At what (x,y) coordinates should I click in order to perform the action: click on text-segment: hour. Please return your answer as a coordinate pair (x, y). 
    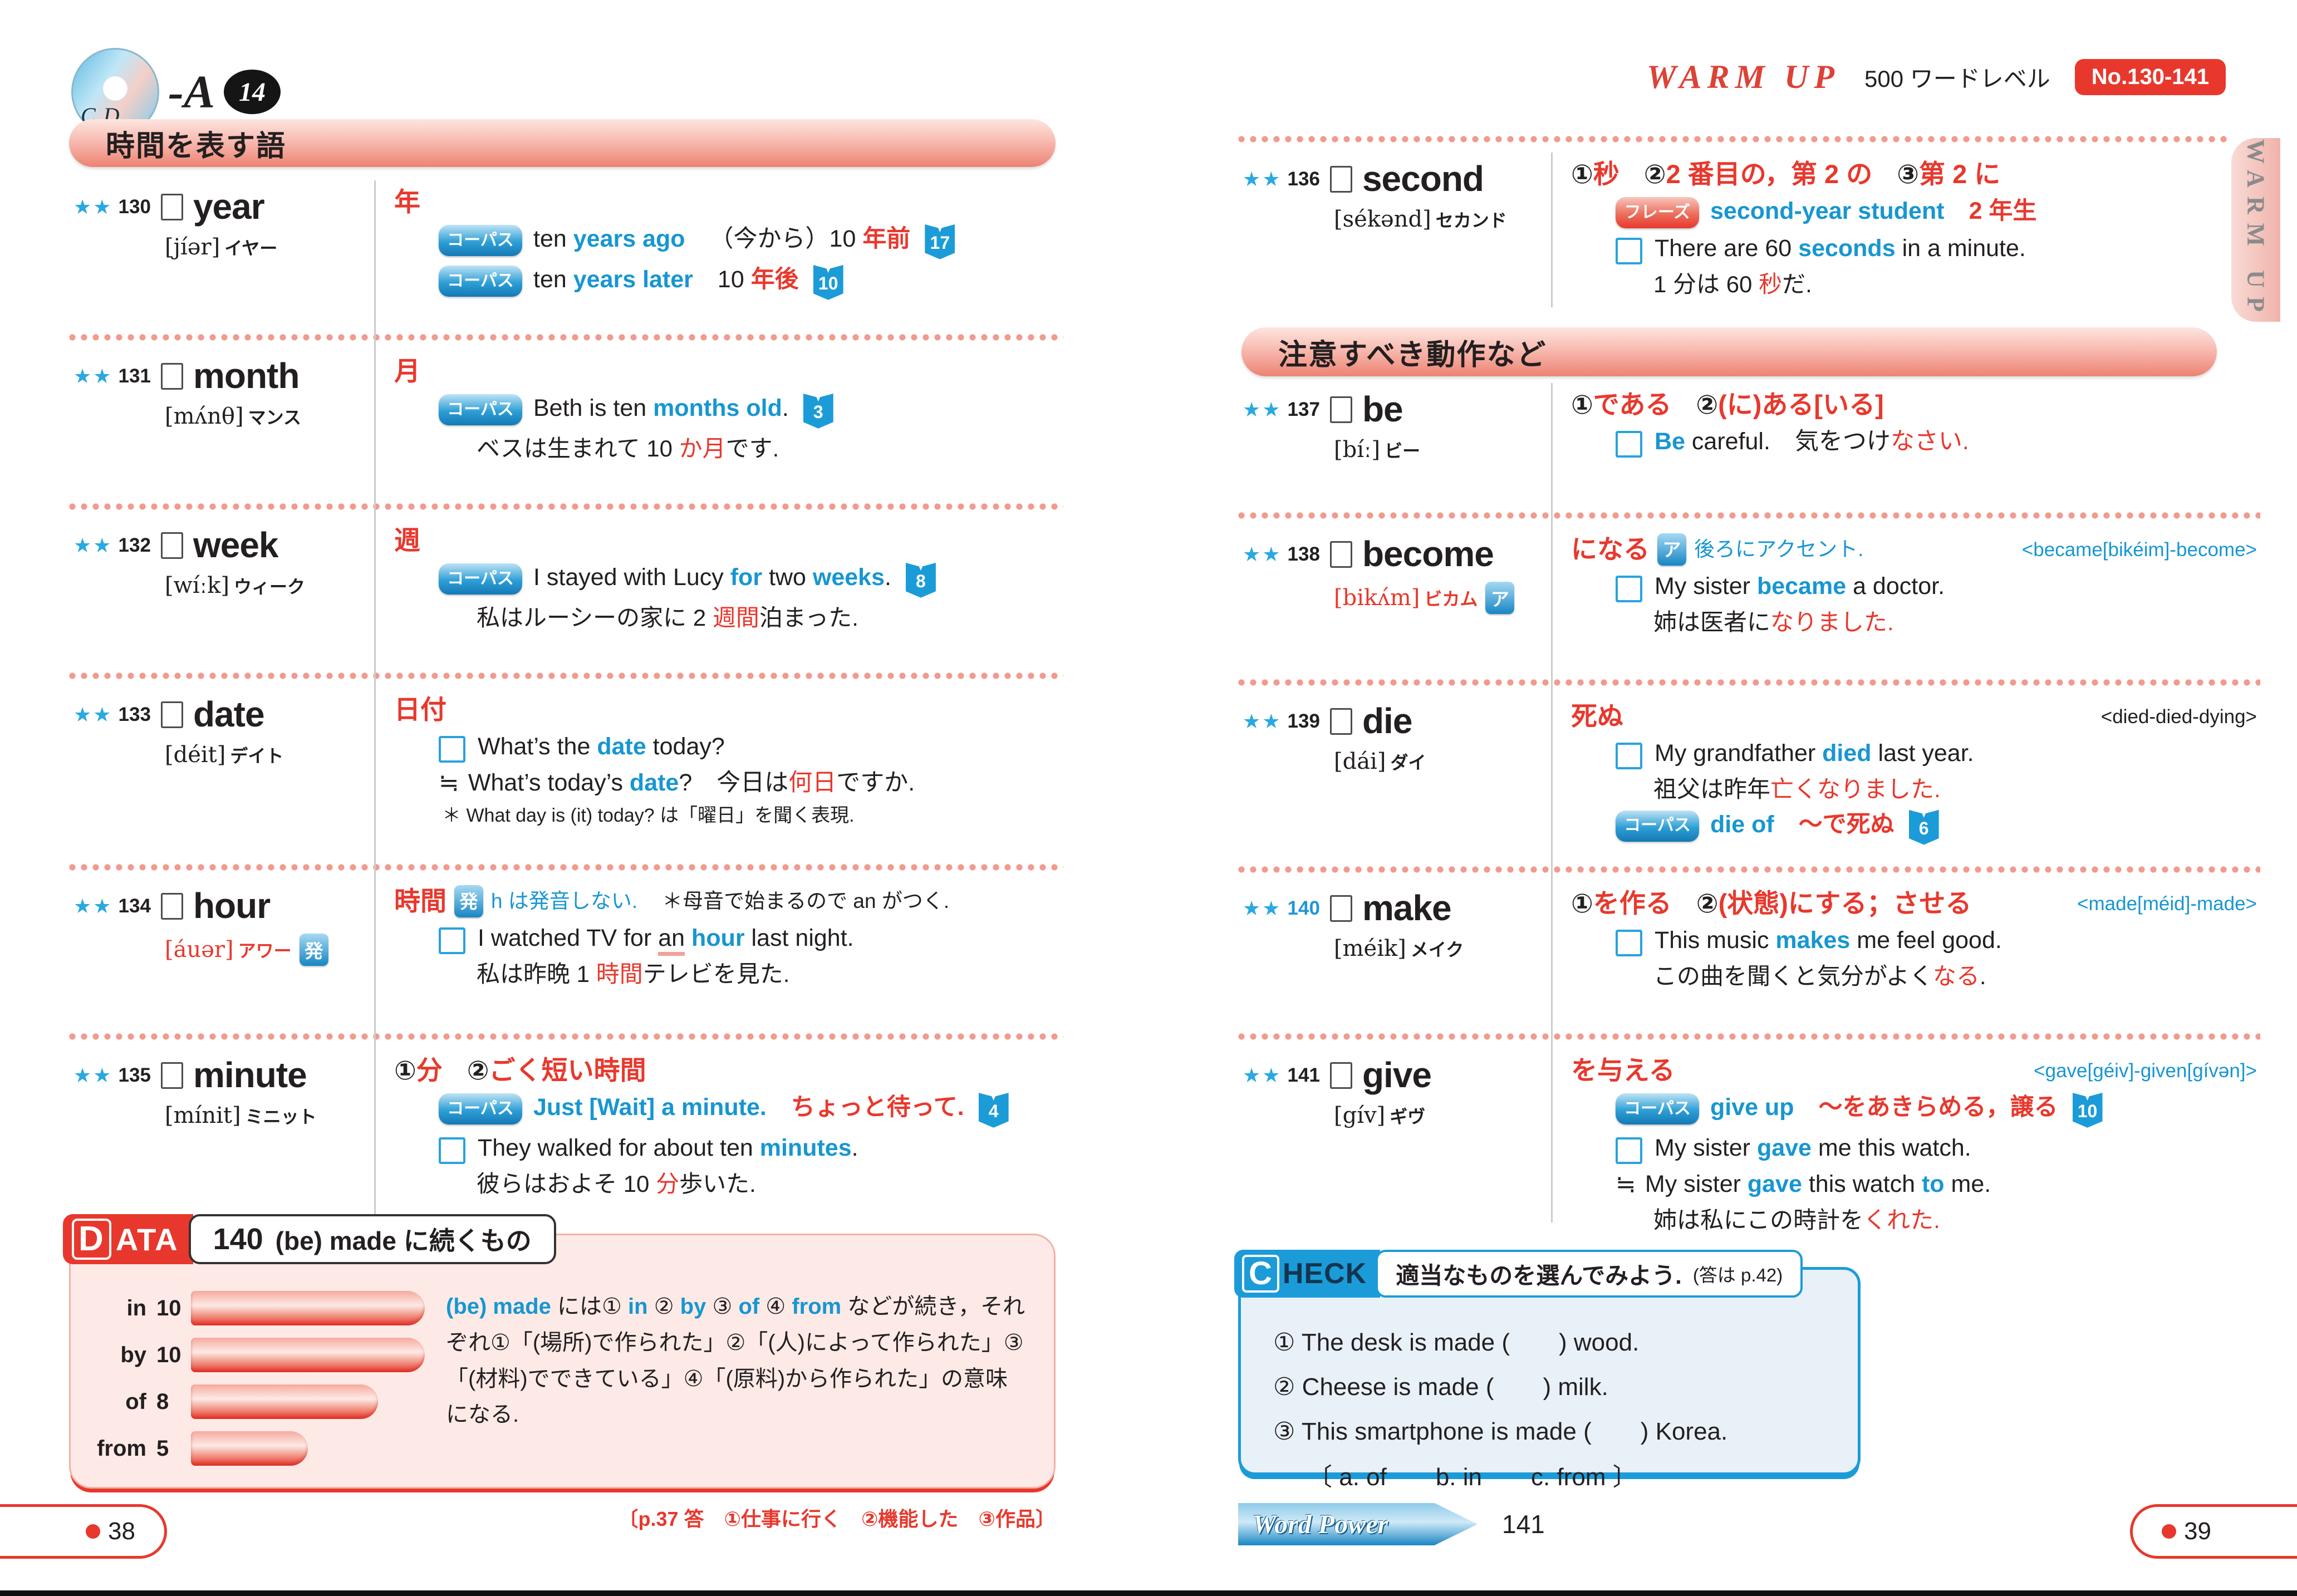
    Looking at the image, I should click on (718, 937).